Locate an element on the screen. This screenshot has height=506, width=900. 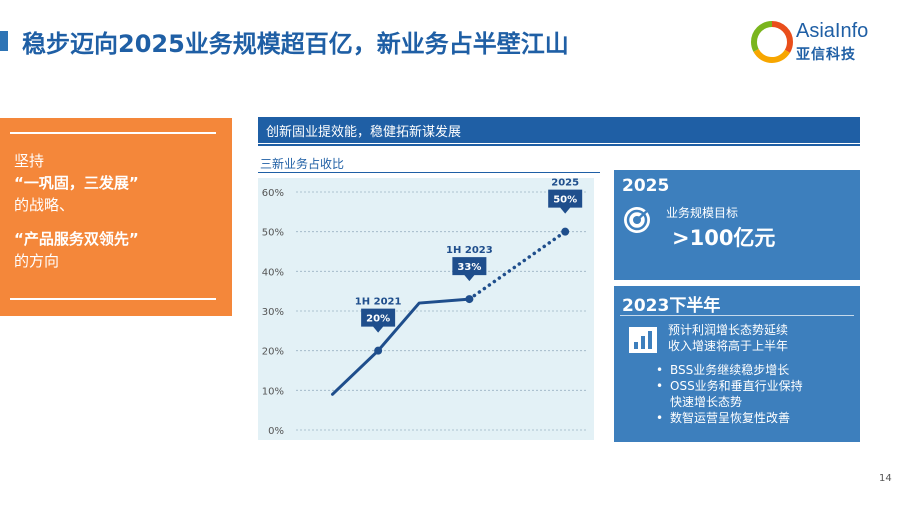
strategy-panel is located at coordinates (116, 217).